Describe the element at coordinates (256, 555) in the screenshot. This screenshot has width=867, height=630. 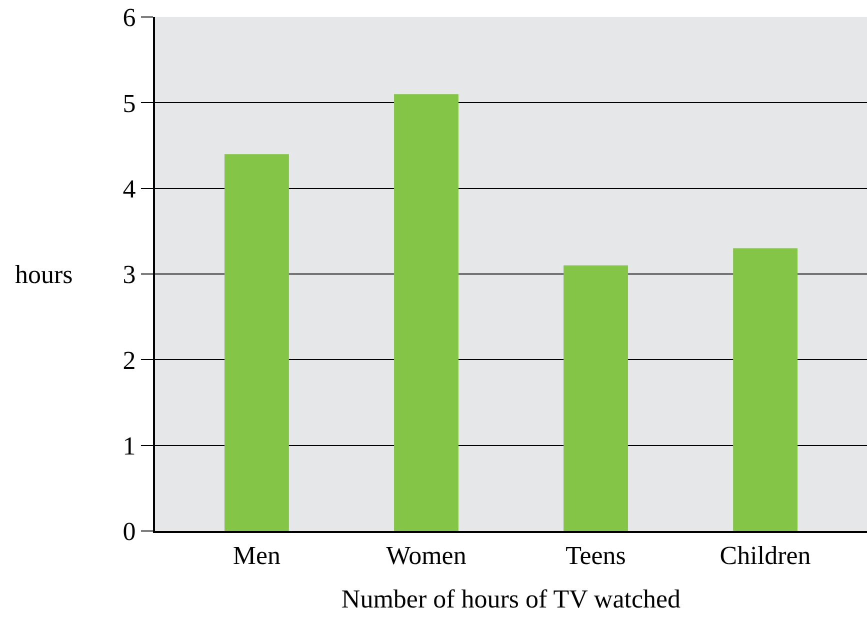
I see `x-tick-label: Men` at that location.